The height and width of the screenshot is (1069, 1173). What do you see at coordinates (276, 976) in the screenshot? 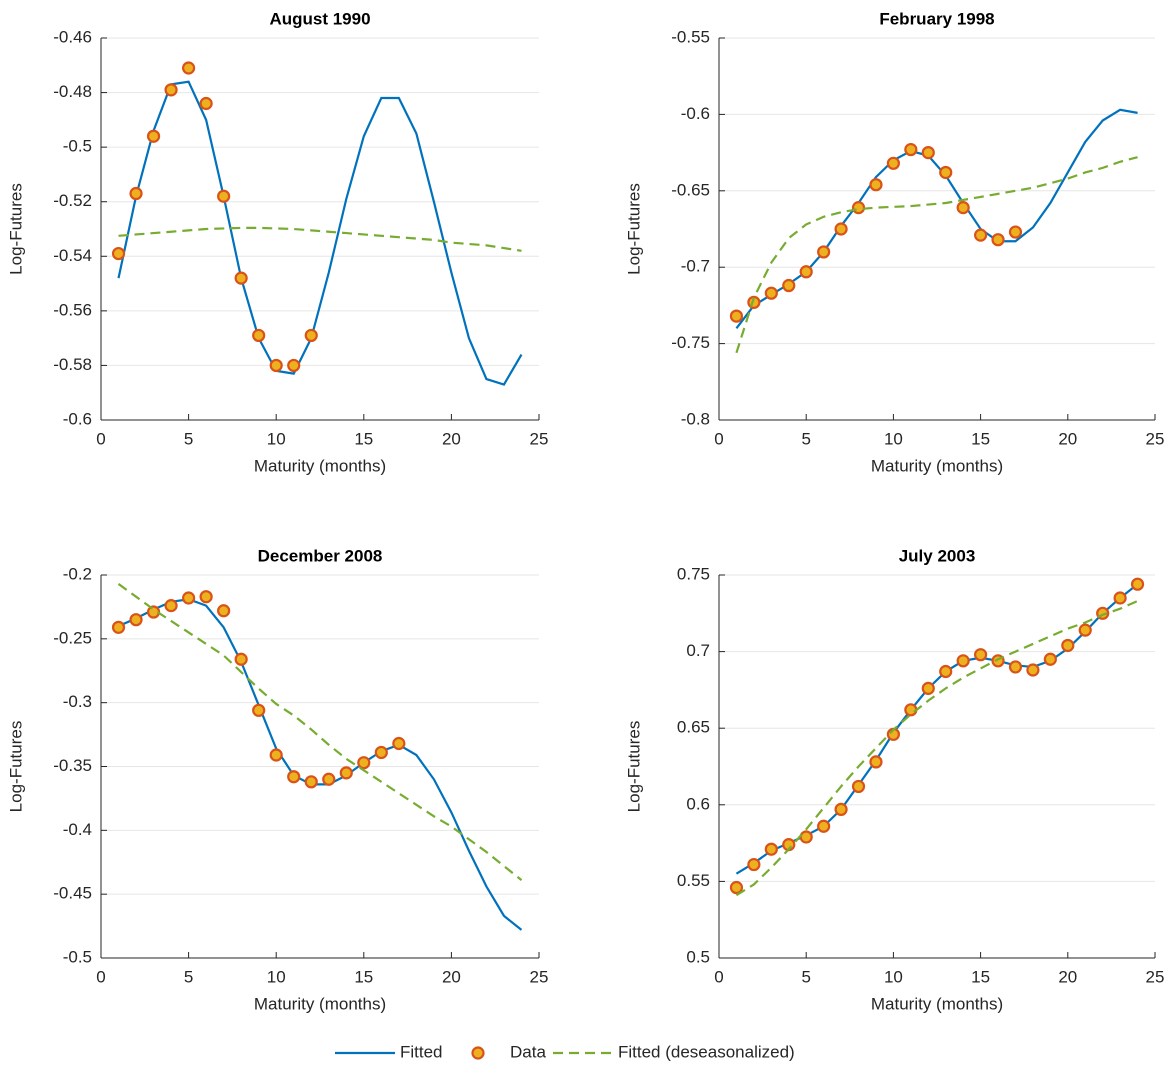
I see `x-tick-label: 10` at bounding box center [276, 976].